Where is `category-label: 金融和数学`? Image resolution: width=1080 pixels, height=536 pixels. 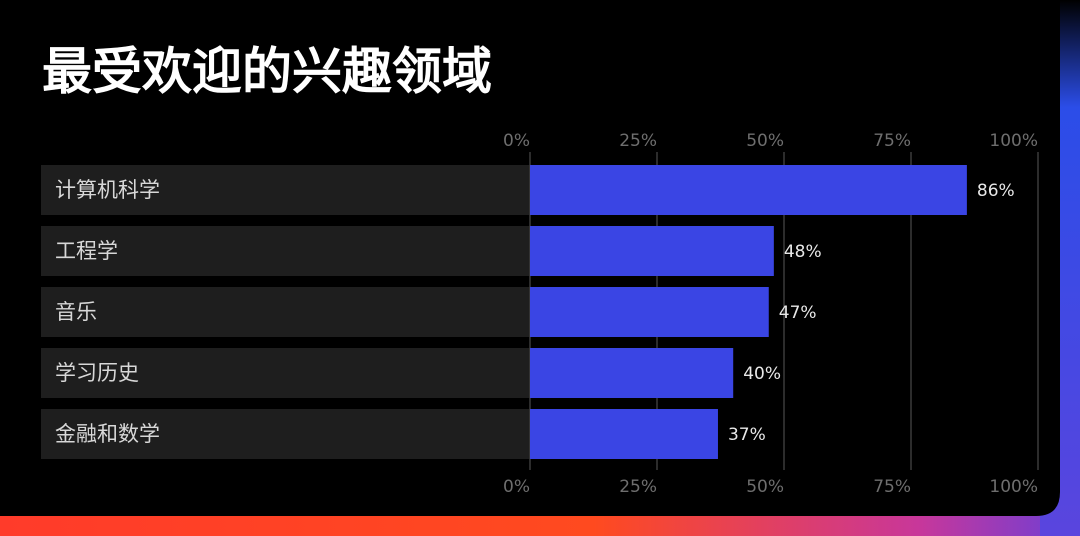 category-label: 金融和数学 is located at coordinates (107, 434).